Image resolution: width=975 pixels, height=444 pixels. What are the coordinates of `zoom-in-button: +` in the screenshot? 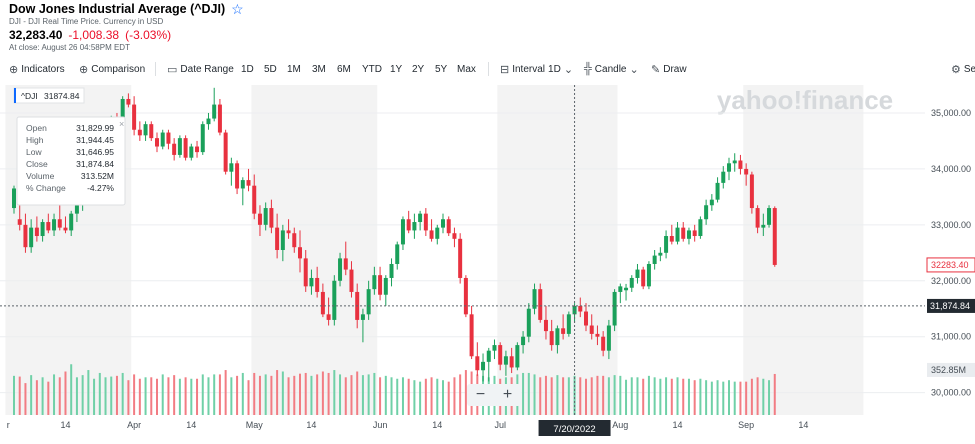 It's located at (507, 394).